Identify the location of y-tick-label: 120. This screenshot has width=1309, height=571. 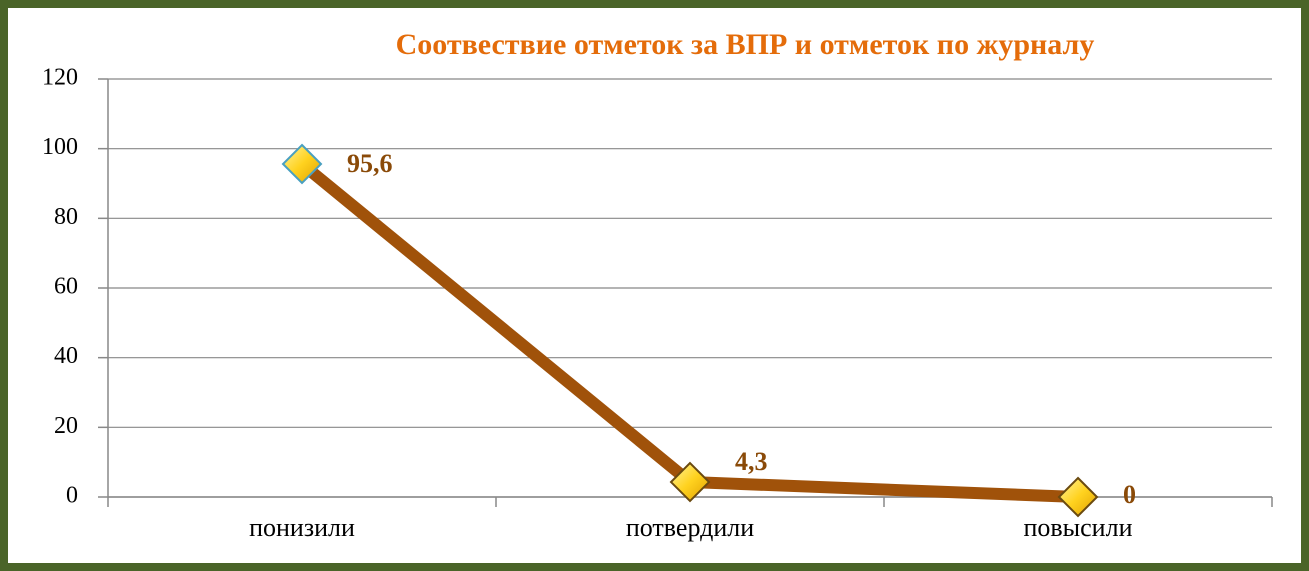
(60, 78).